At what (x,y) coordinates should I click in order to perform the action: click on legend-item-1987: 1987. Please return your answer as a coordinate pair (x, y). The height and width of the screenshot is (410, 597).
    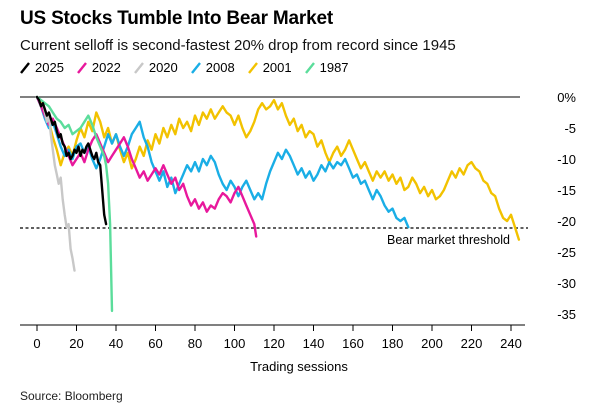
    Looking at the image, I should click on (326, 67).